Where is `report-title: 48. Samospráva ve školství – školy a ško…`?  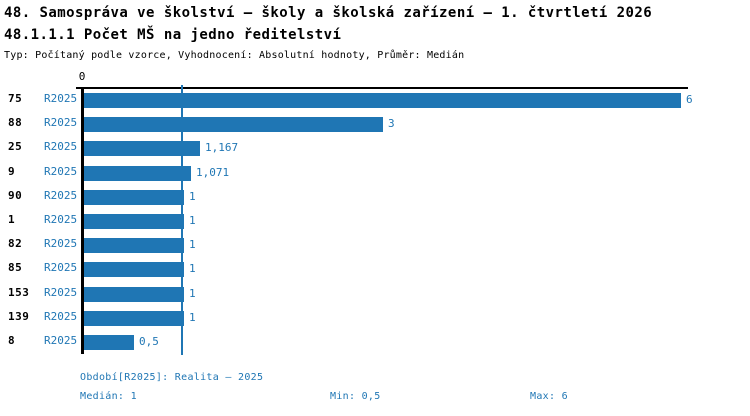 report-title: 48. Samospráva ve školství – školy a ško… is located at coordinates (328, 13).